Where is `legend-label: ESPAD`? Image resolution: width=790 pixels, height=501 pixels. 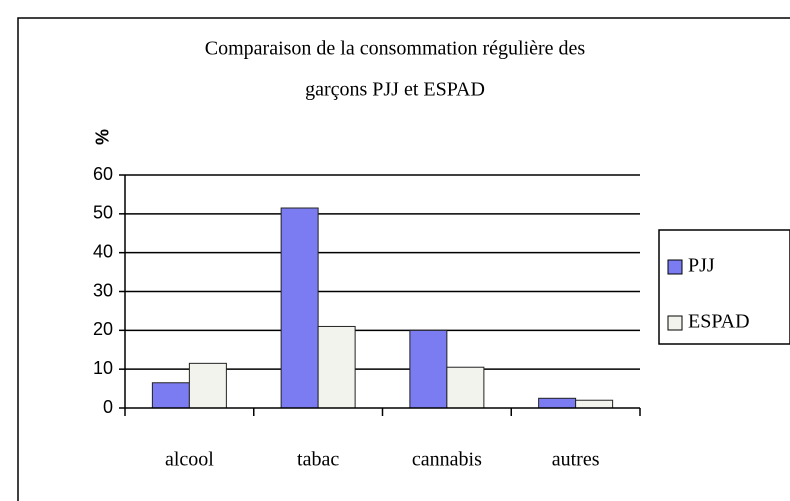
legend-label: ESPAD is located at coordinates (719, 322).